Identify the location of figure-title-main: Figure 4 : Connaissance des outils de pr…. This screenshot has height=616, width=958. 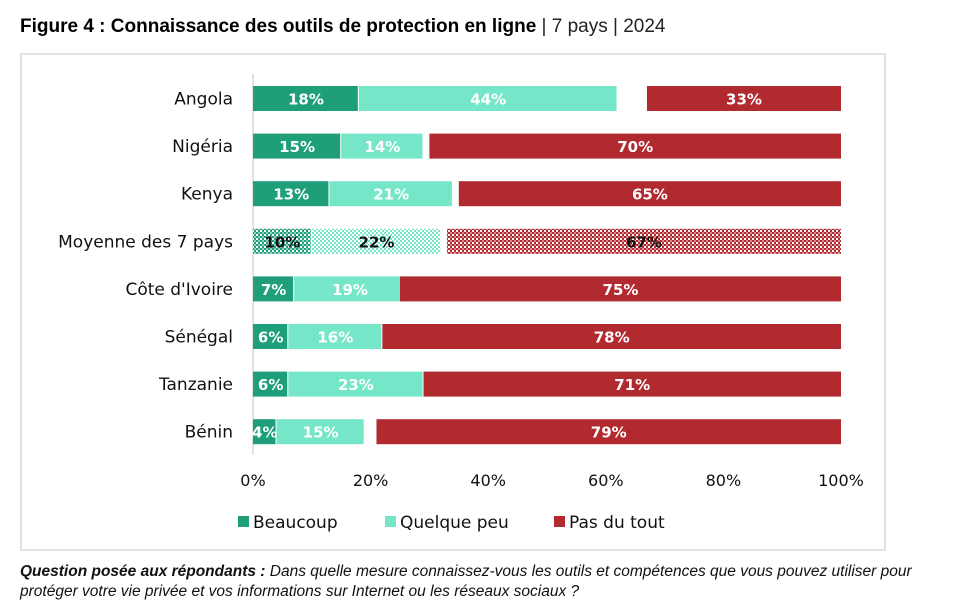
(278, 26).